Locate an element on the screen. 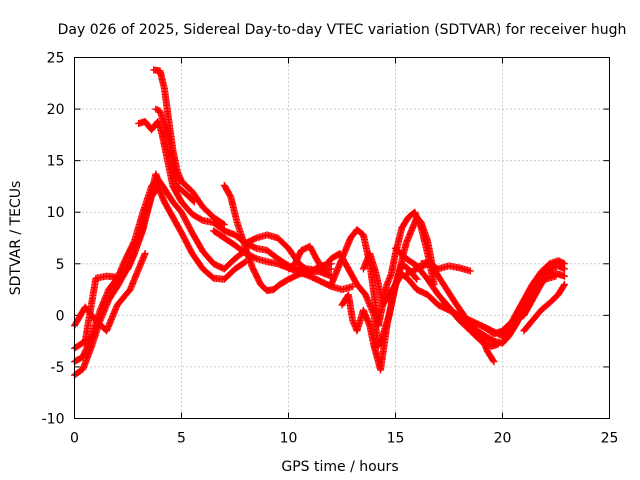  x-tick-label: 20 is located at coordinates (503, 439).